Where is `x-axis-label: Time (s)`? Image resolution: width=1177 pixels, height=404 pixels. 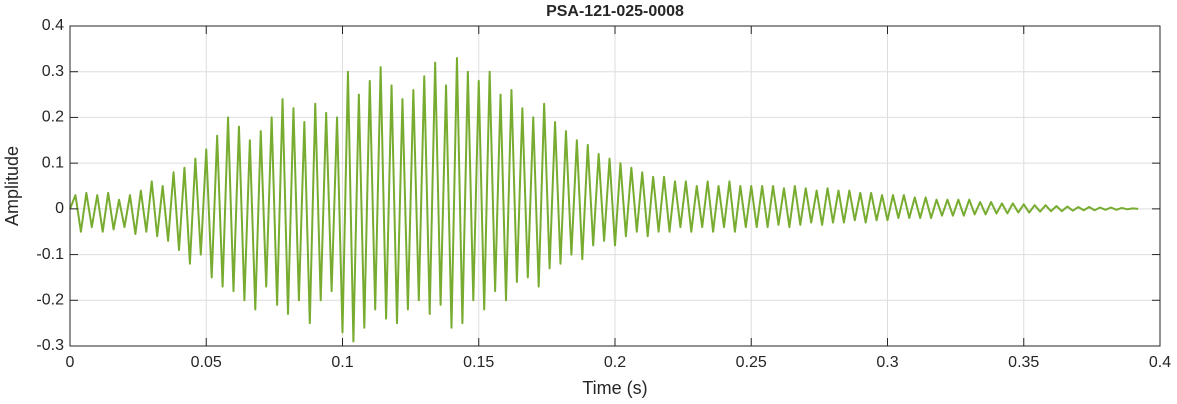 x-axis-label: Time (s) is located at coordinates (614, 388).